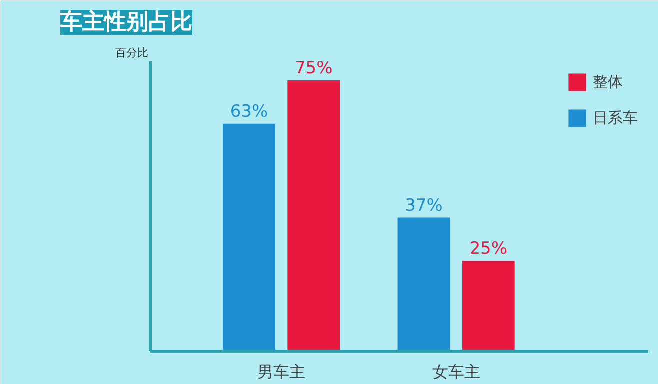 The image size is (658, 384). Describe the element at coordinates (489, 249) in the screenshot. I see `data-label: 25%` at that location.